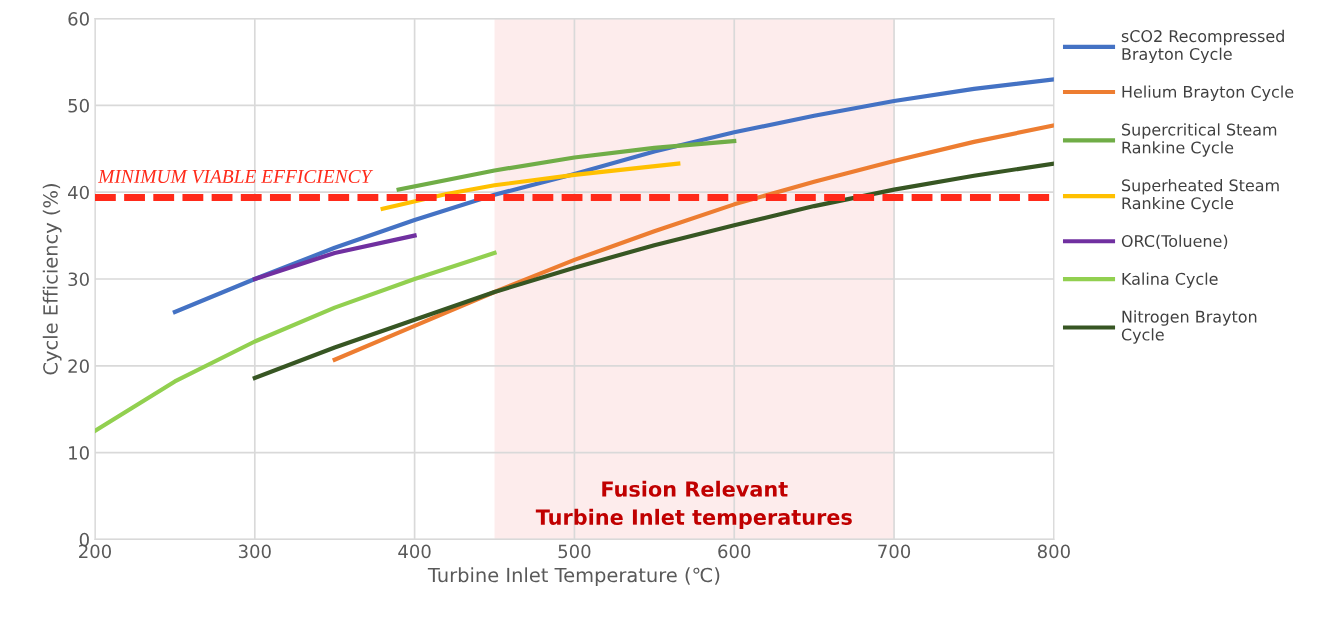 Image resolution: width=1319 pixels, height=620 pixels. What do you see at coordinates (1170, 280) in the screenshot?
I see `legend-label: Kalina Cycle` at bounding box center [1170, 280].